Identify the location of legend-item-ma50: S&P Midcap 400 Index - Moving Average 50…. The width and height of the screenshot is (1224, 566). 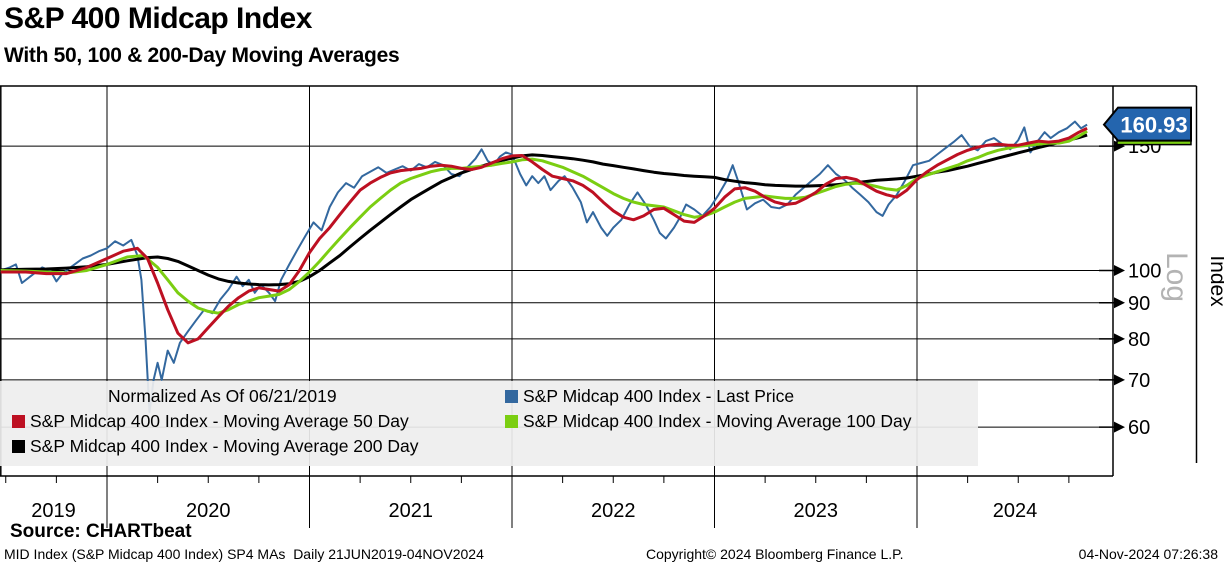
(210, 421).